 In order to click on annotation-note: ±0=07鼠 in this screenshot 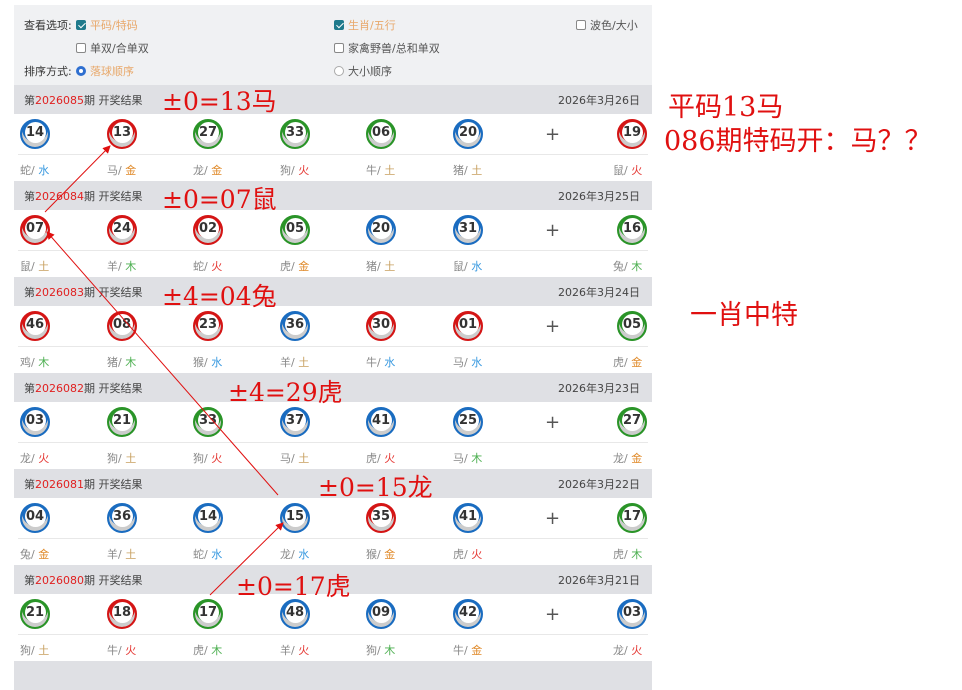, I will do `click(219, 199)`.